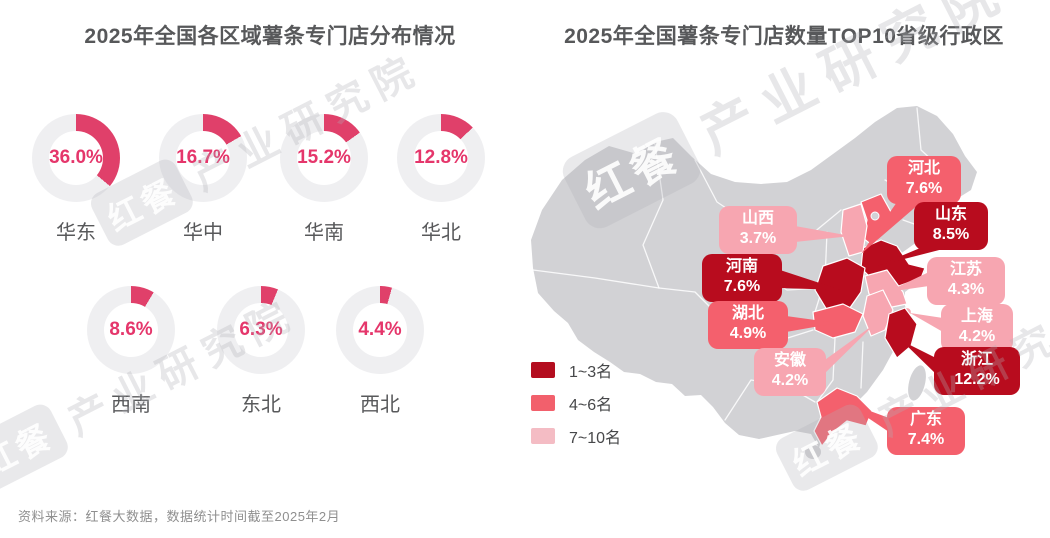 This screenshot has height=538, width=1050. I want to click on callout-province-value: 4.3%, so click(966, 289).